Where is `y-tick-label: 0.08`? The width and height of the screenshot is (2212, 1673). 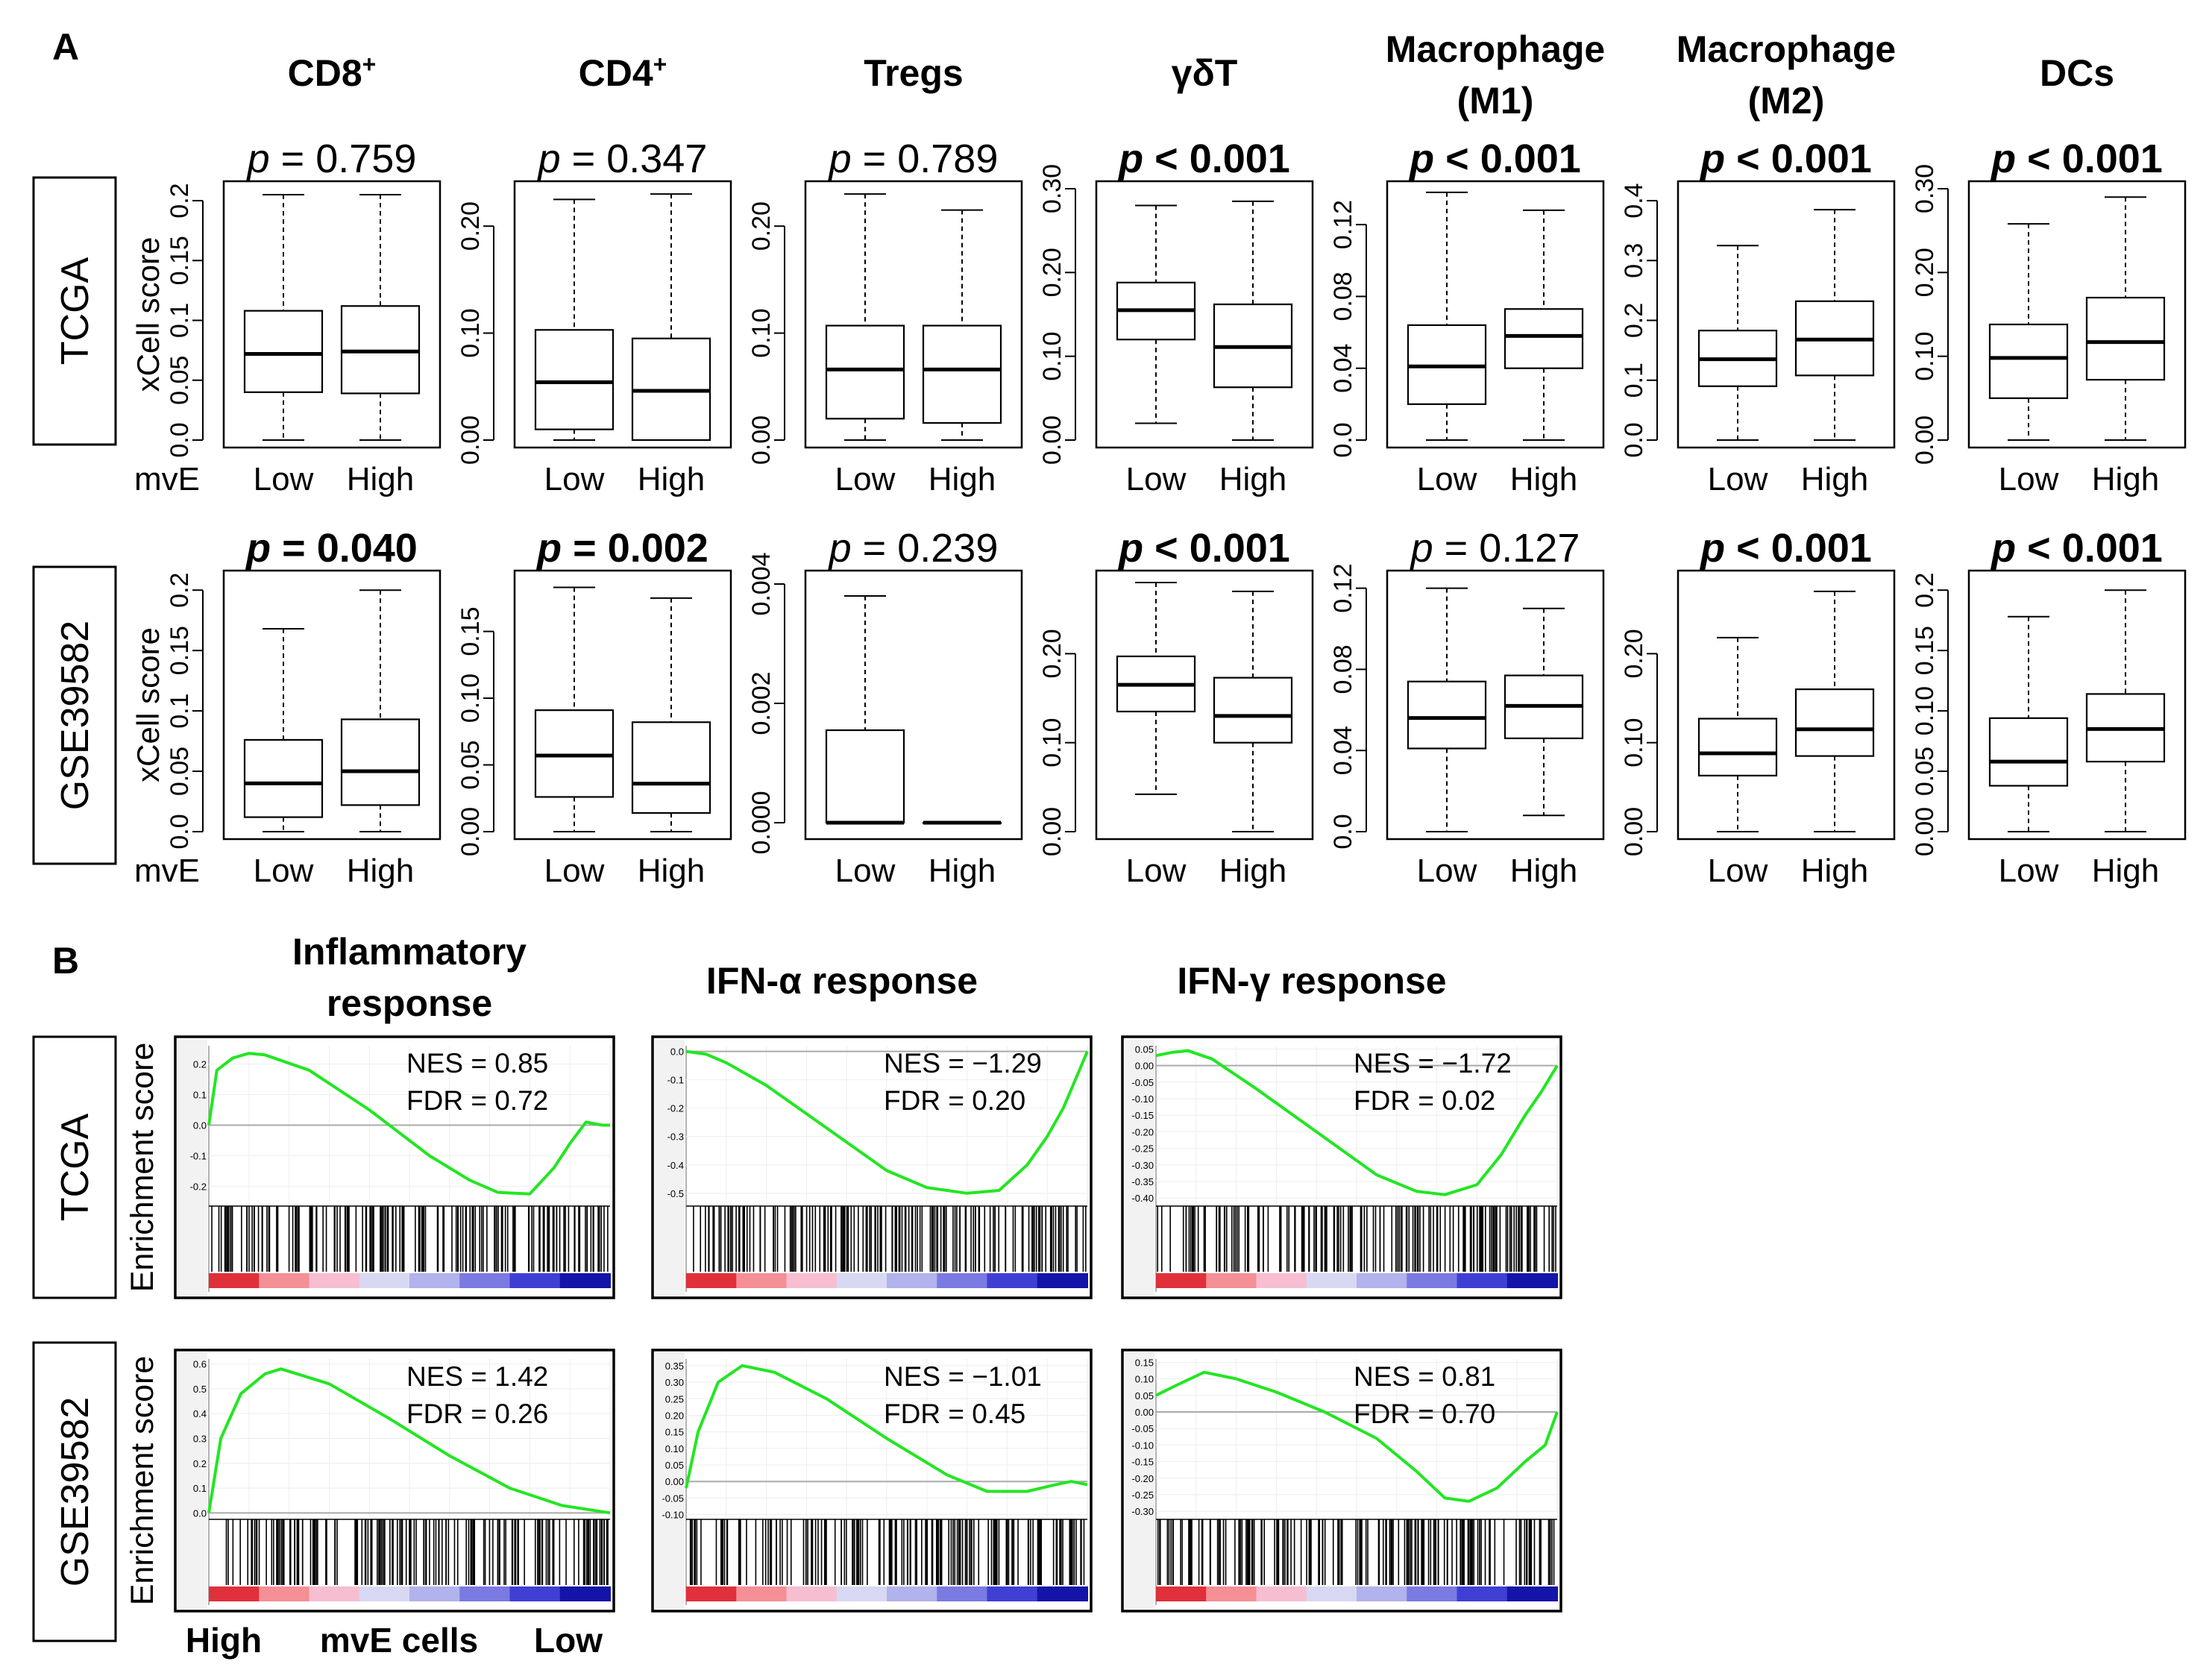
y-tick-label: 0.08 is located at coordinates (1343, 669).